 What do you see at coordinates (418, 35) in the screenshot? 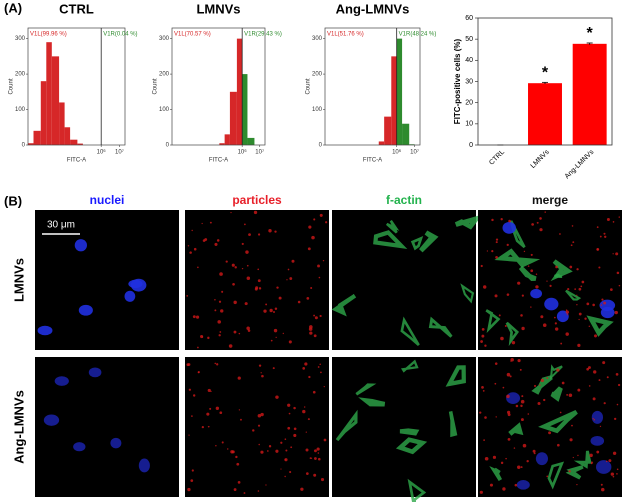
I see `gate-label: V1R(48.24 %)` at bounding box center [418, 35].